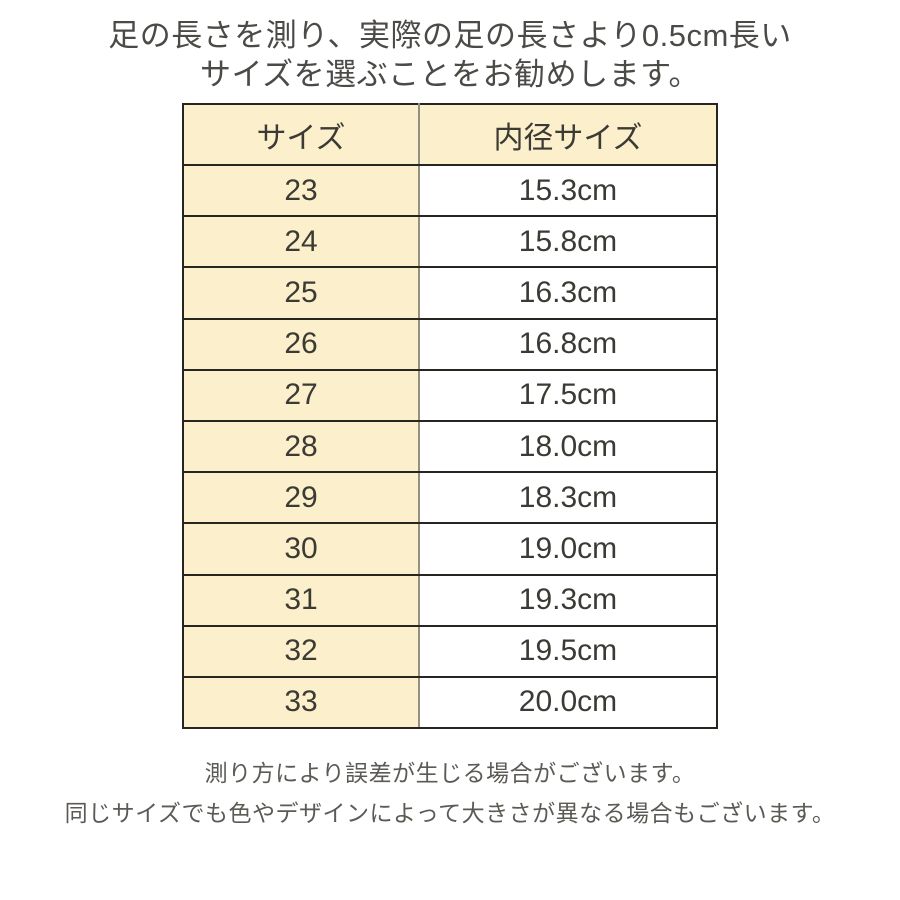 The height and width of the screenshot is (900, 900). I want to click on title-line-1: 足の長さを測り、実際の足の長さより0.5cm長い, so click(450, 35).